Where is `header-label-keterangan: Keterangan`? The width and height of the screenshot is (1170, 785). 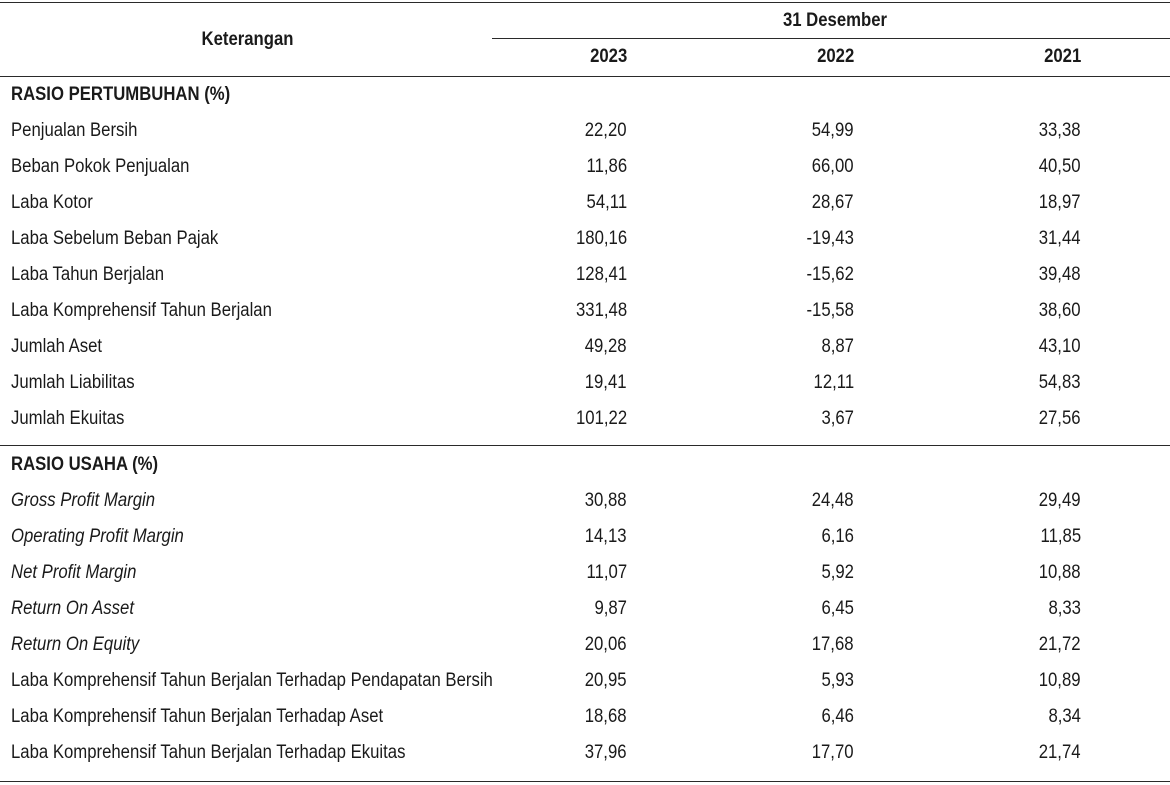
header-label-keterangan: Keterangan is located at coordinates (247, 39).